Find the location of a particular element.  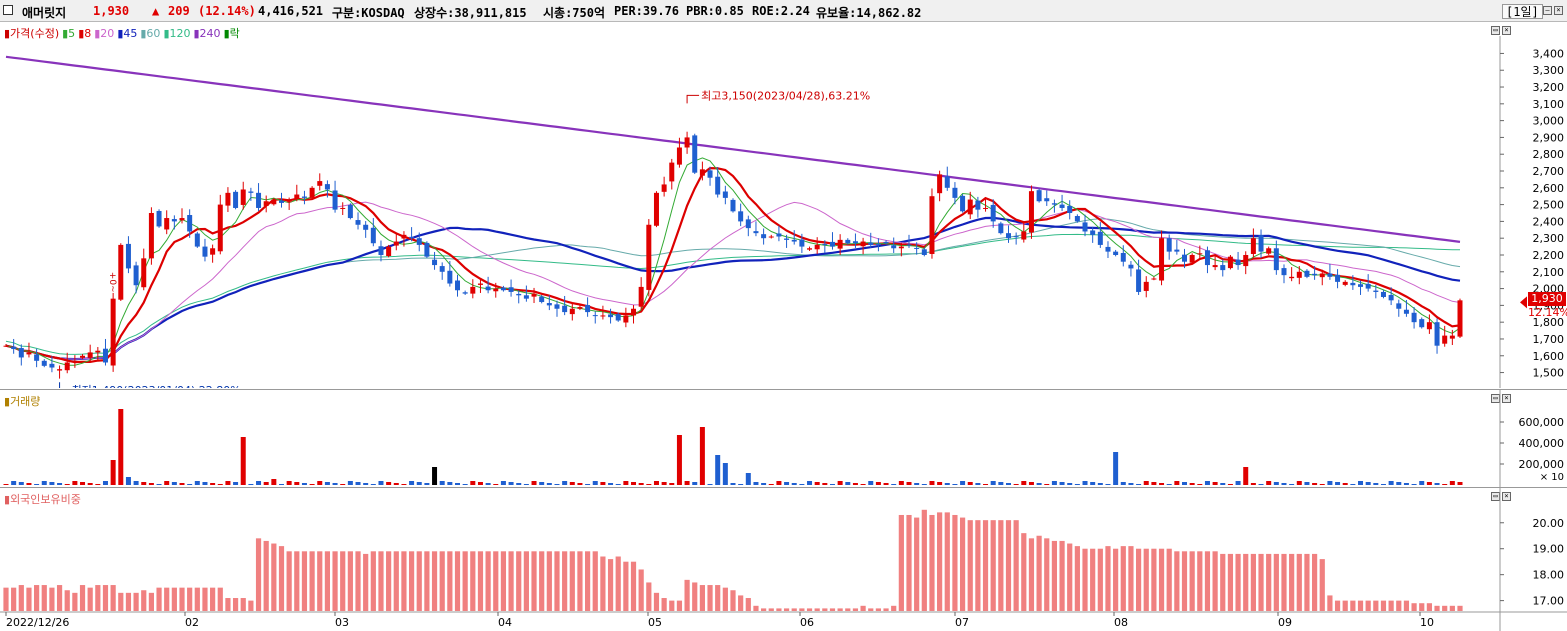

pbr-value: PBR:0.85 is located at coordinates (715, 11).